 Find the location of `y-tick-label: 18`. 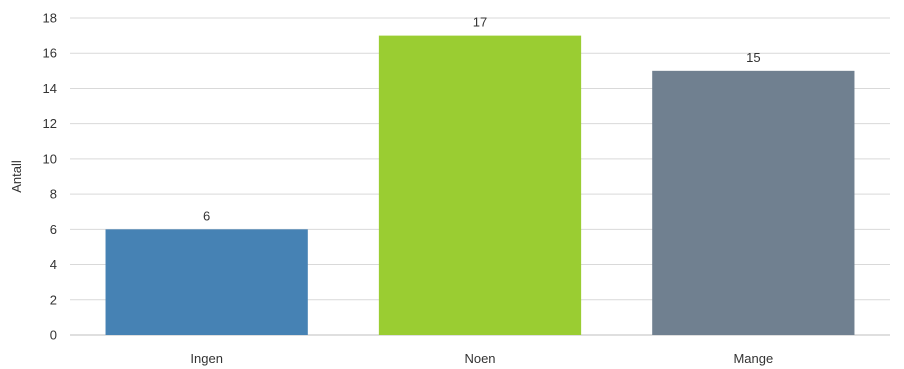

y-tick-label: 18 is located at coordinates (50, 18).